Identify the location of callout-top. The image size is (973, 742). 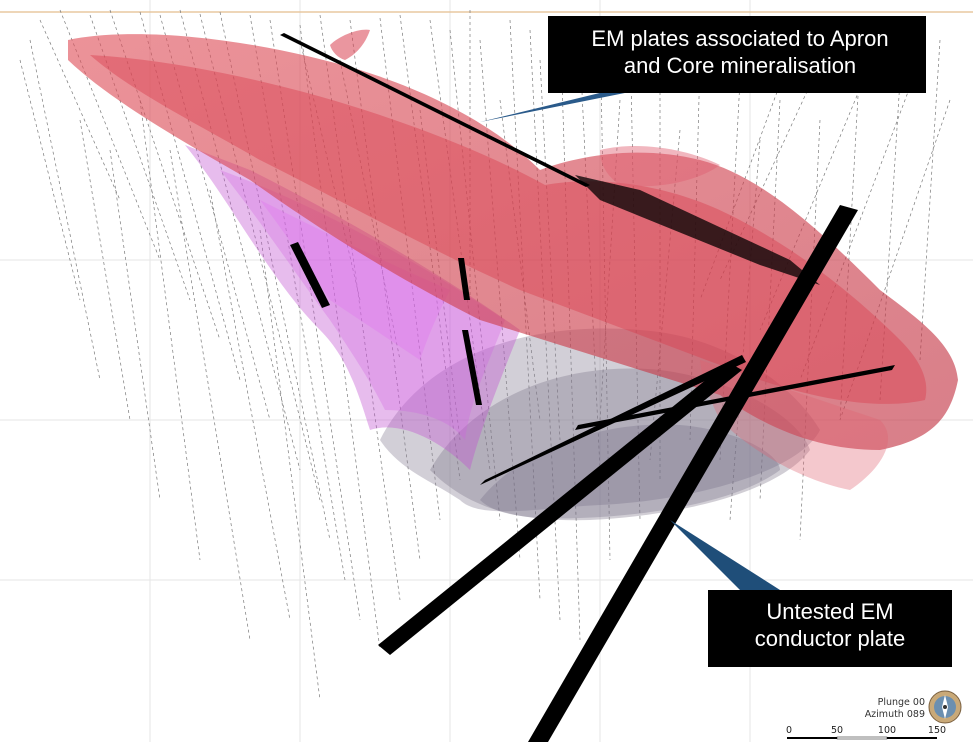
(703, 69).